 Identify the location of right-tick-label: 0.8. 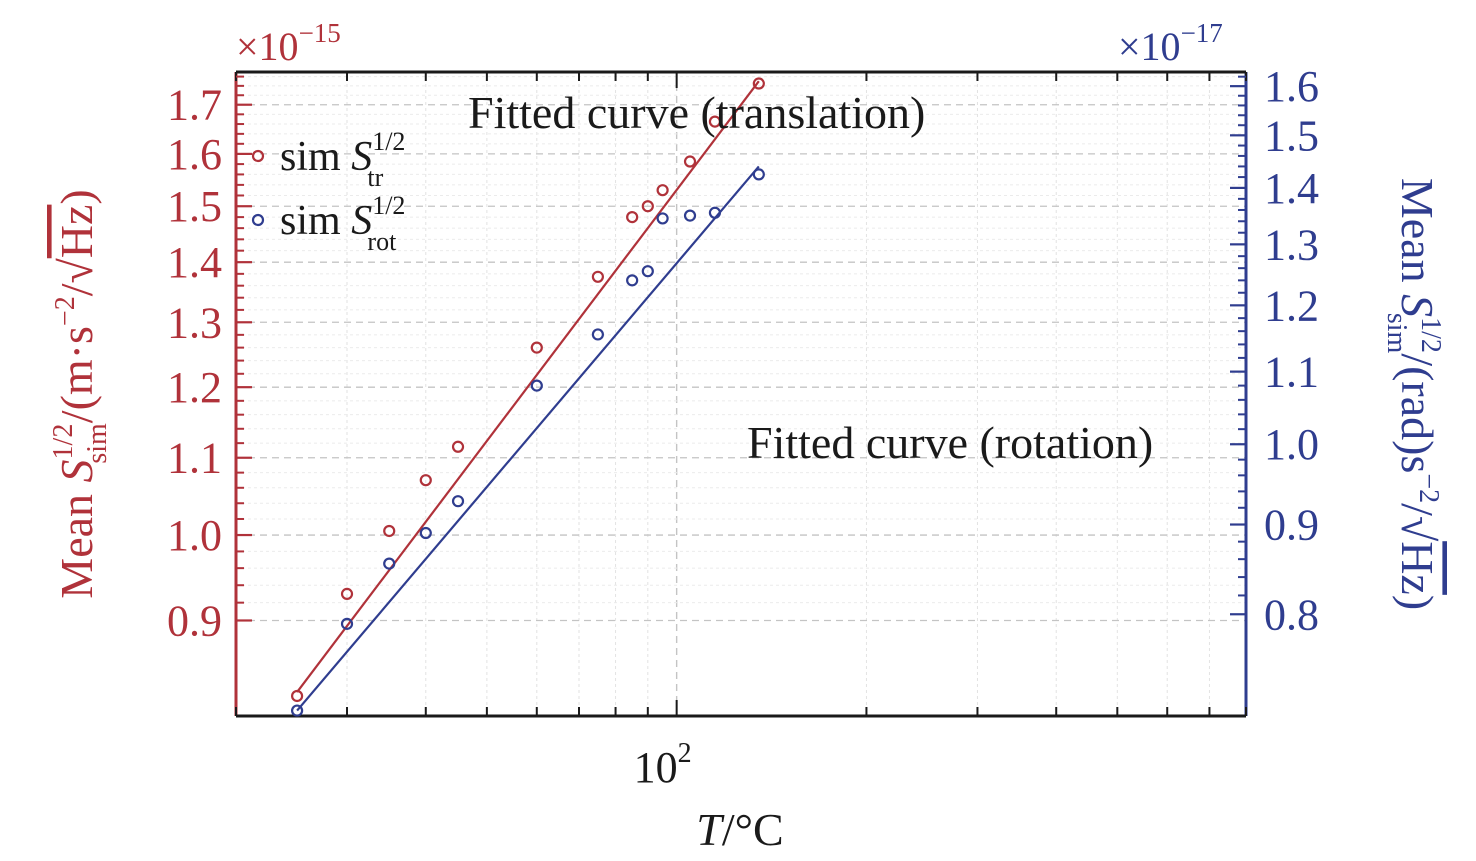
(1291, 614).